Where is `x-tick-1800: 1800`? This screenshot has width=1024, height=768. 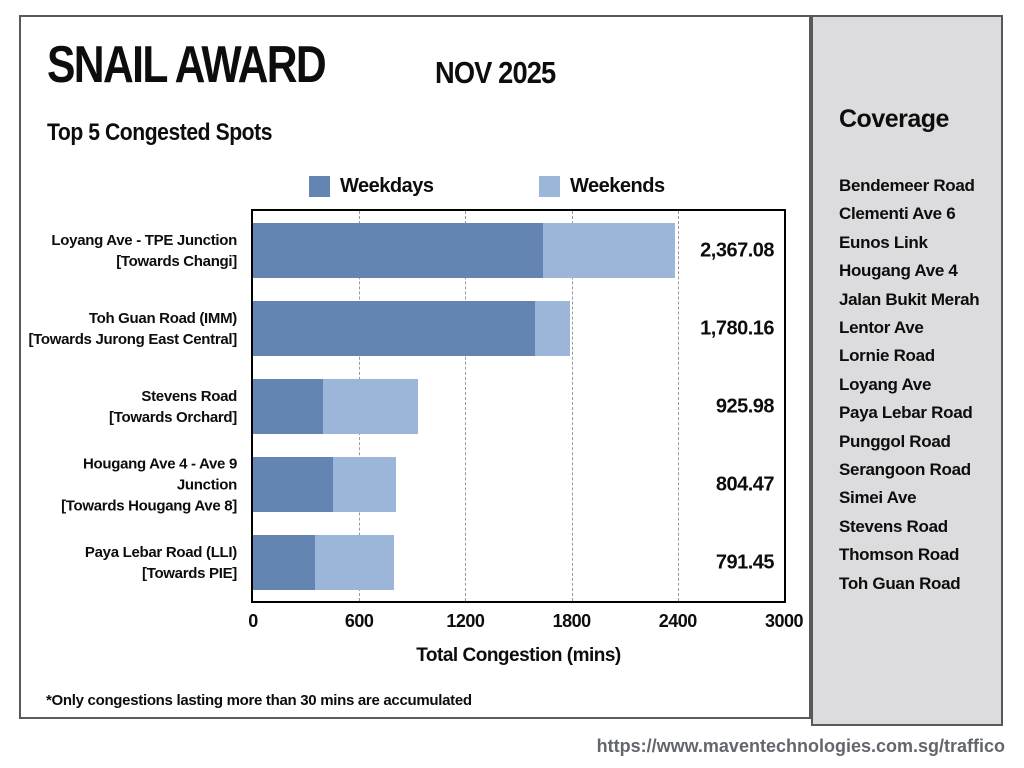 x-tick-1800: 1800 is located at coordinates (572, 621).